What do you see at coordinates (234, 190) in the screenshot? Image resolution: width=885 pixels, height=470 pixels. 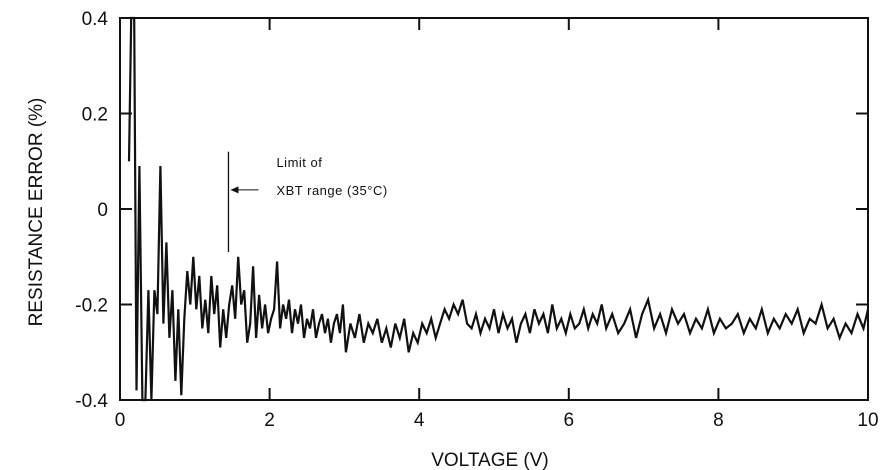 I see `annotation-arrowhead` at bounding box center [234, 190].